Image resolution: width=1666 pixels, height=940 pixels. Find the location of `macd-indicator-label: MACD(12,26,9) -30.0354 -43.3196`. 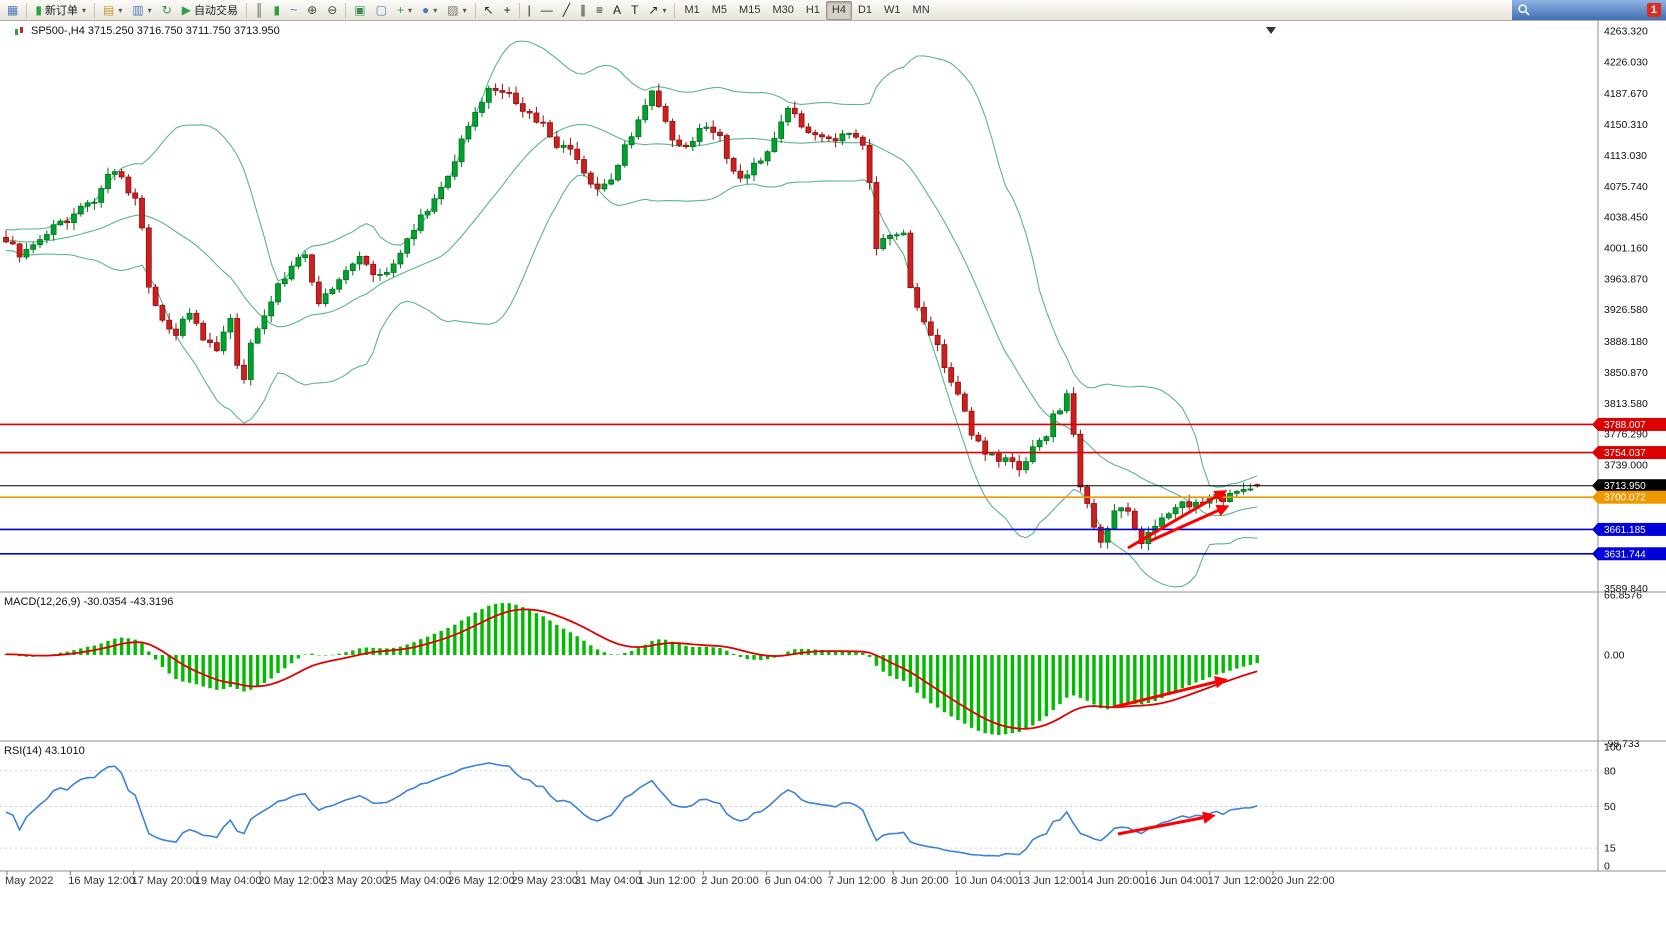

macd-indicator-label: MACD(12,26,9) -30.0354 -43.3196 is located at coordinates (89, 602).